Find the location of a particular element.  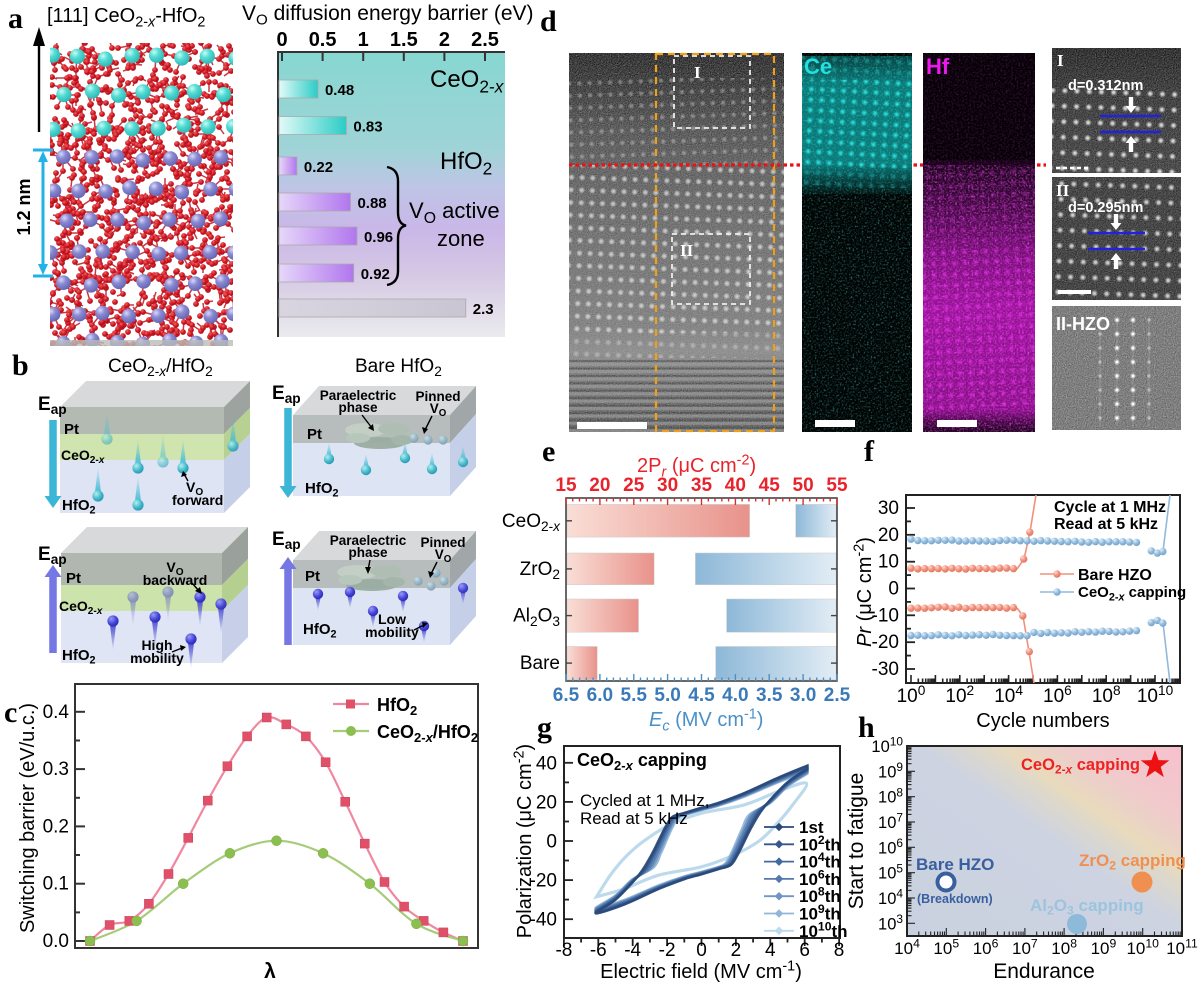

svg-text: -6 is located at coordinates (598, 950).